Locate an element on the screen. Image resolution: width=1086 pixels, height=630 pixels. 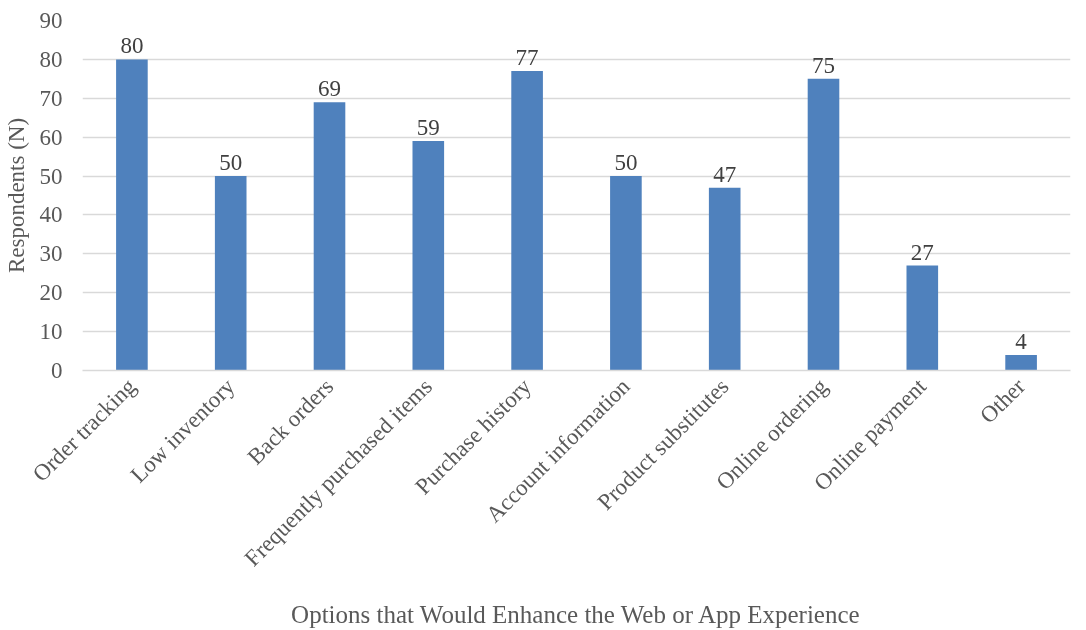
y-tick-label: 40 is located at coordinates (51, 215).